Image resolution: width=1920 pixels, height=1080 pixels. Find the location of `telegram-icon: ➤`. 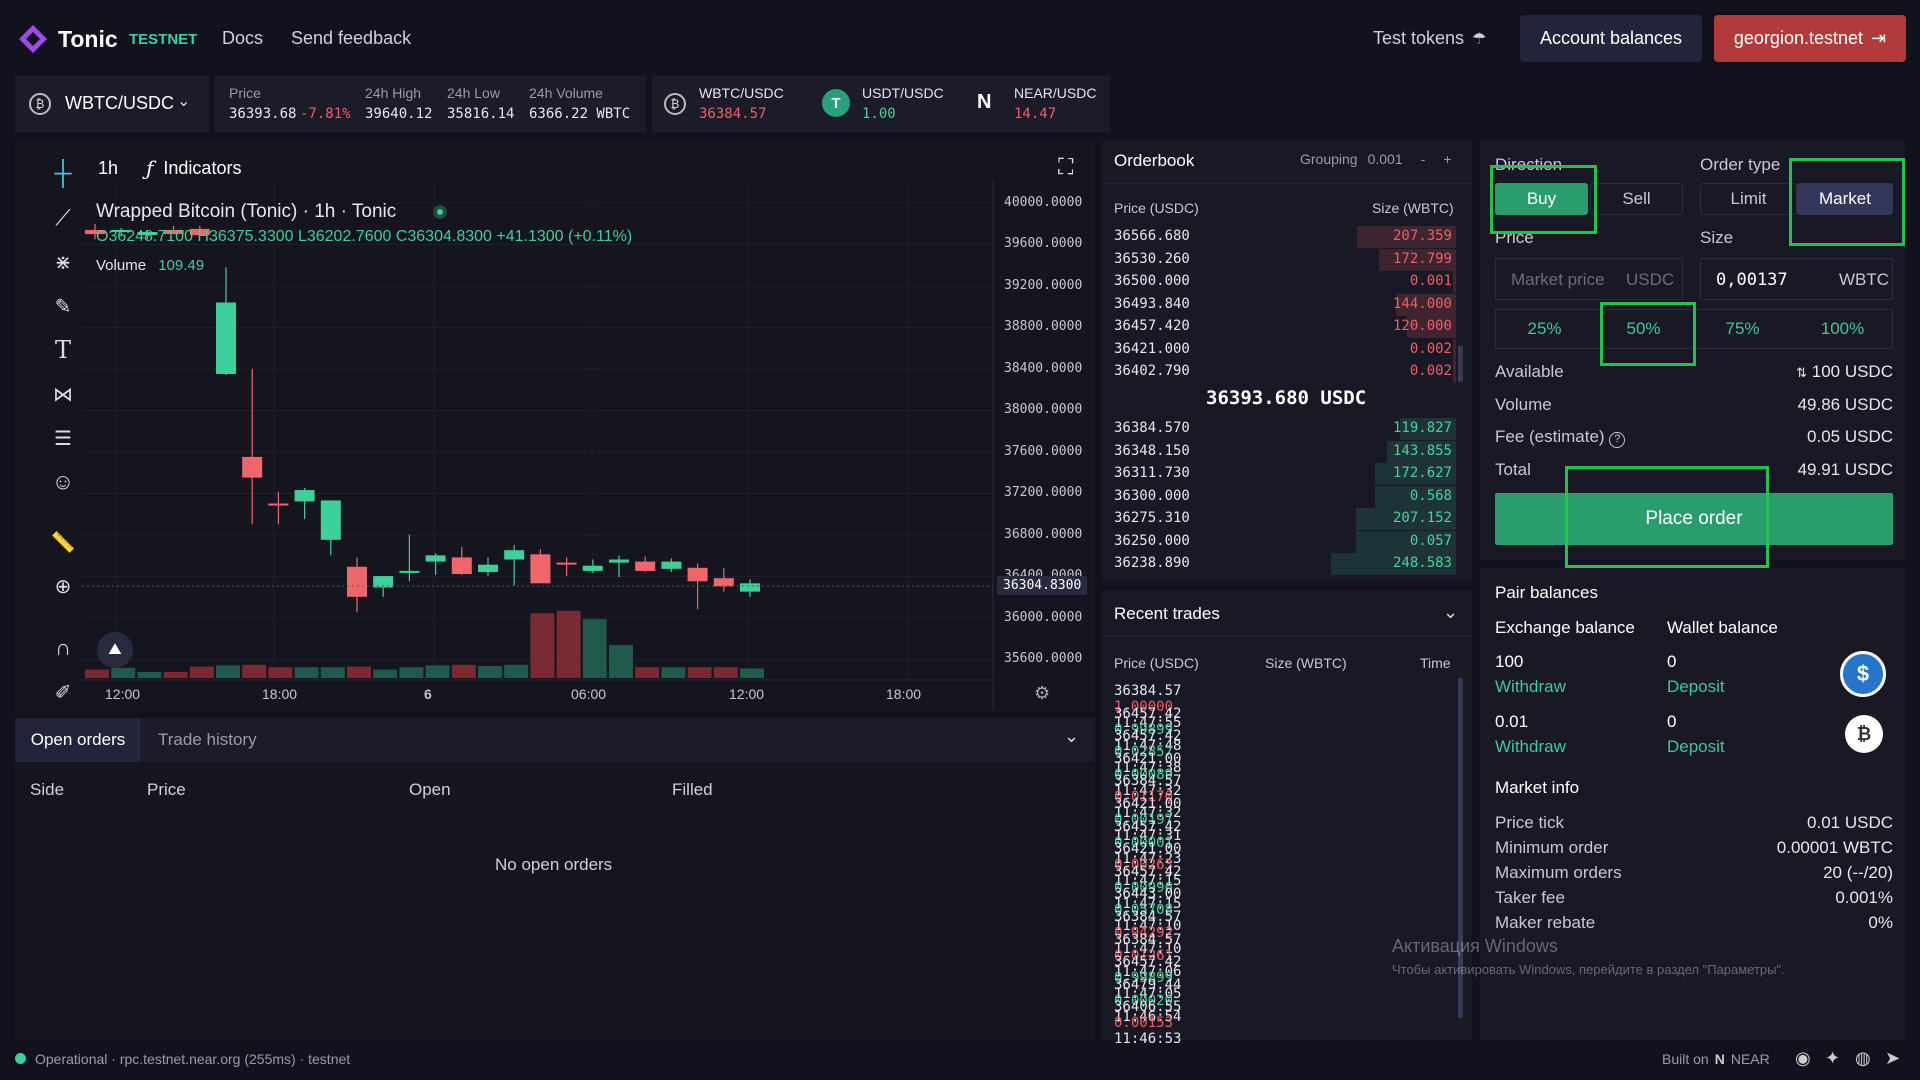

telegram-icon: ➤ is located at coordinates (1893, 1058).